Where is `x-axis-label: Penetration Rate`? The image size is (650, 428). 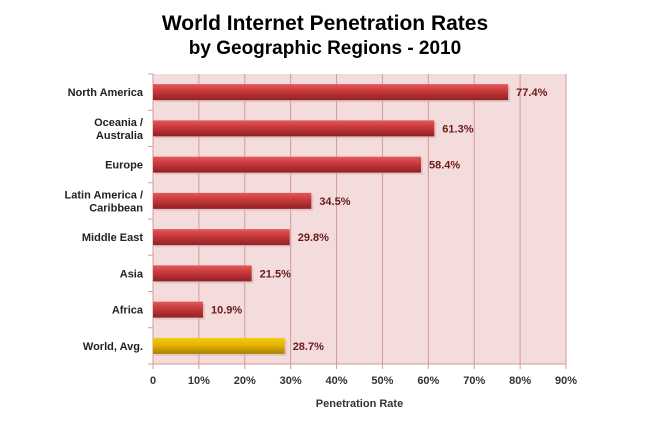 x-axis-label: Penetration Rate is located at coordinates (359, 404).